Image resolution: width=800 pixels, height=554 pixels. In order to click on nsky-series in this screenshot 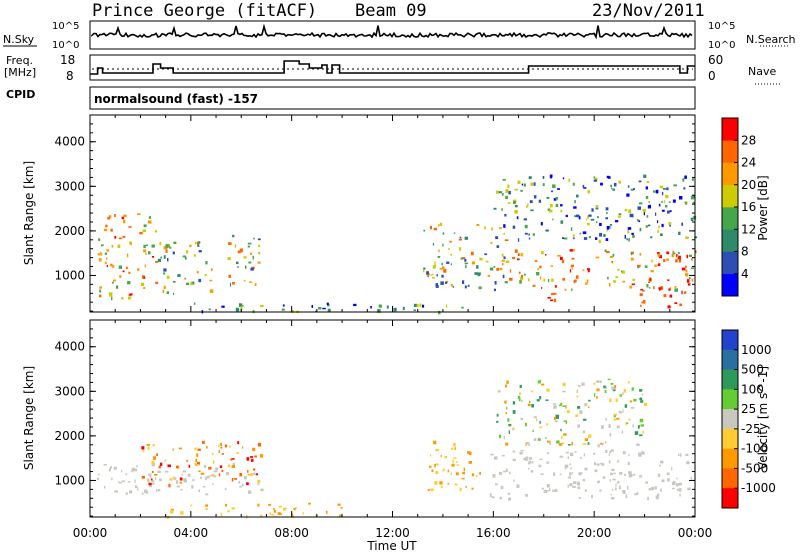, I will do `click(392, 31)`.